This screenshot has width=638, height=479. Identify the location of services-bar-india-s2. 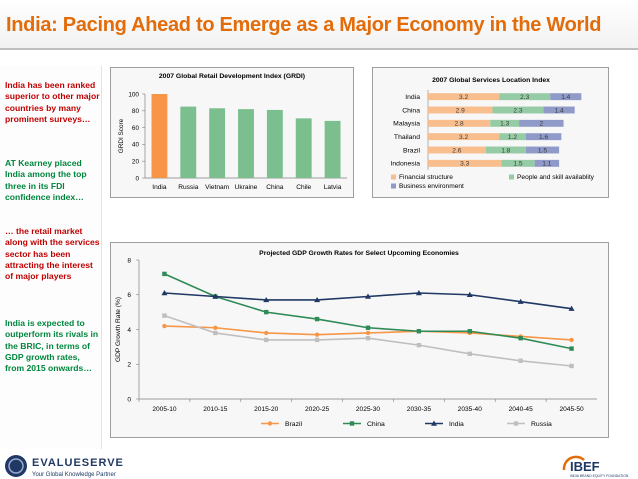
(566, 97).